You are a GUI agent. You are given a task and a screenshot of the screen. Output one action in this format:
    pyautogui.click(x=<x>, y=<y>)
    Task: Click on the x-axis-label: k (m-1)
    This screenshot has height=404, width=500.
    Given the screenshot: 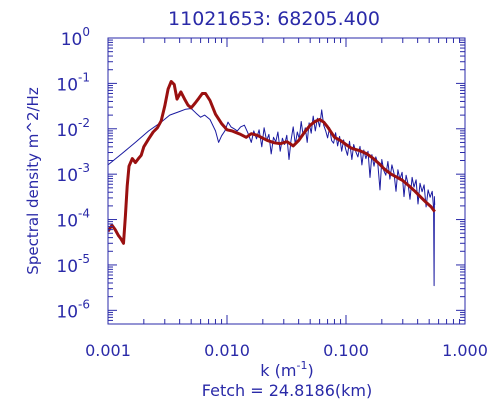 What is the action you would take?
    pyautogui.click(x=286, y=369)
    